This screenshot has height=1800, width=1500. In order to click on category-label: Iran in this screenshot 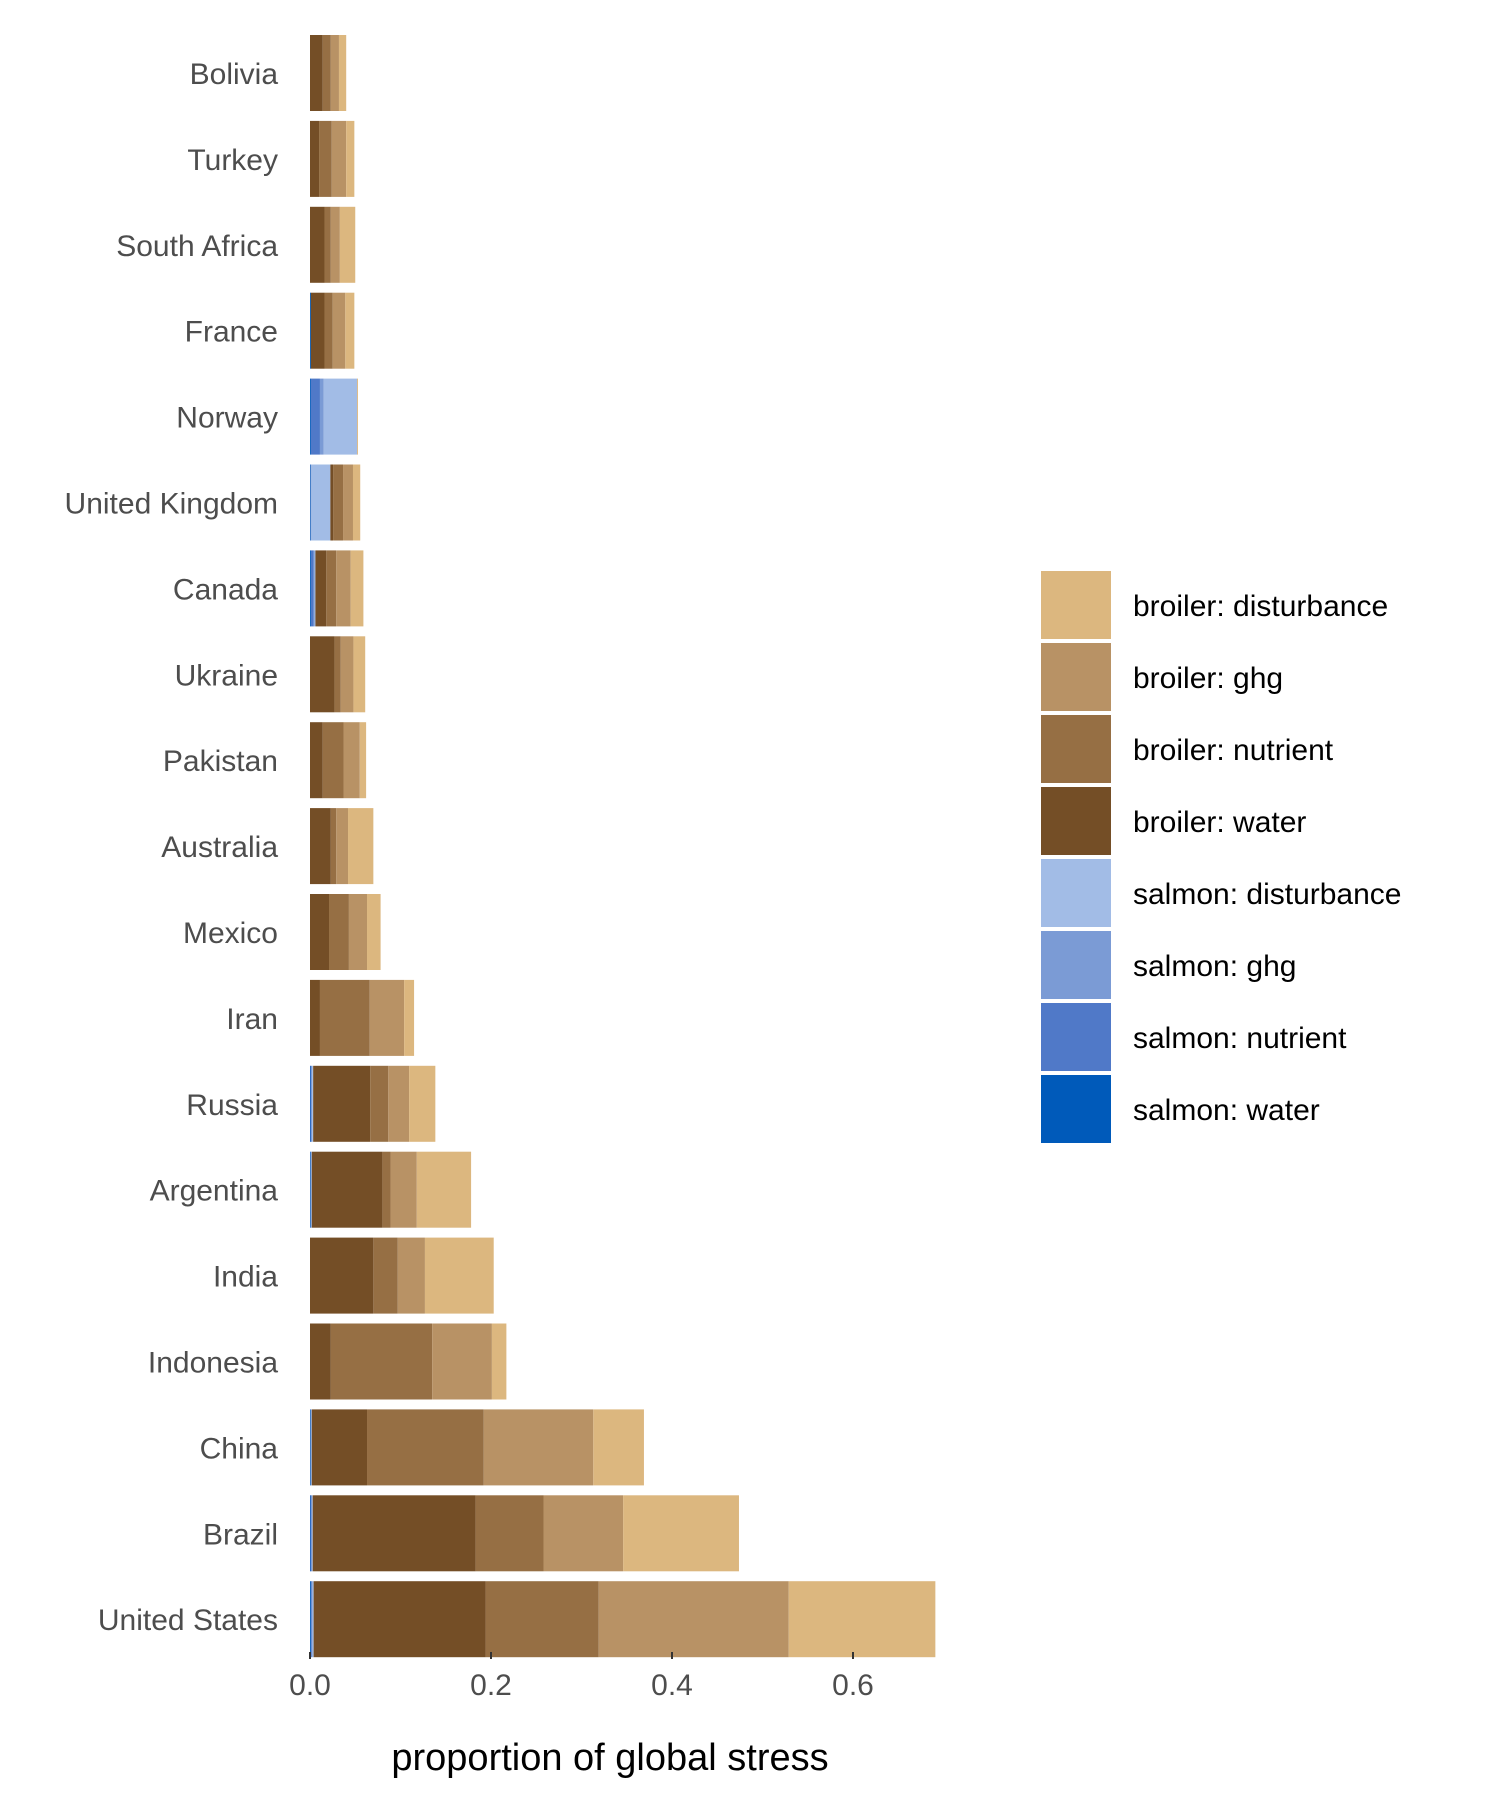, I will do `click(252, 1019)`.